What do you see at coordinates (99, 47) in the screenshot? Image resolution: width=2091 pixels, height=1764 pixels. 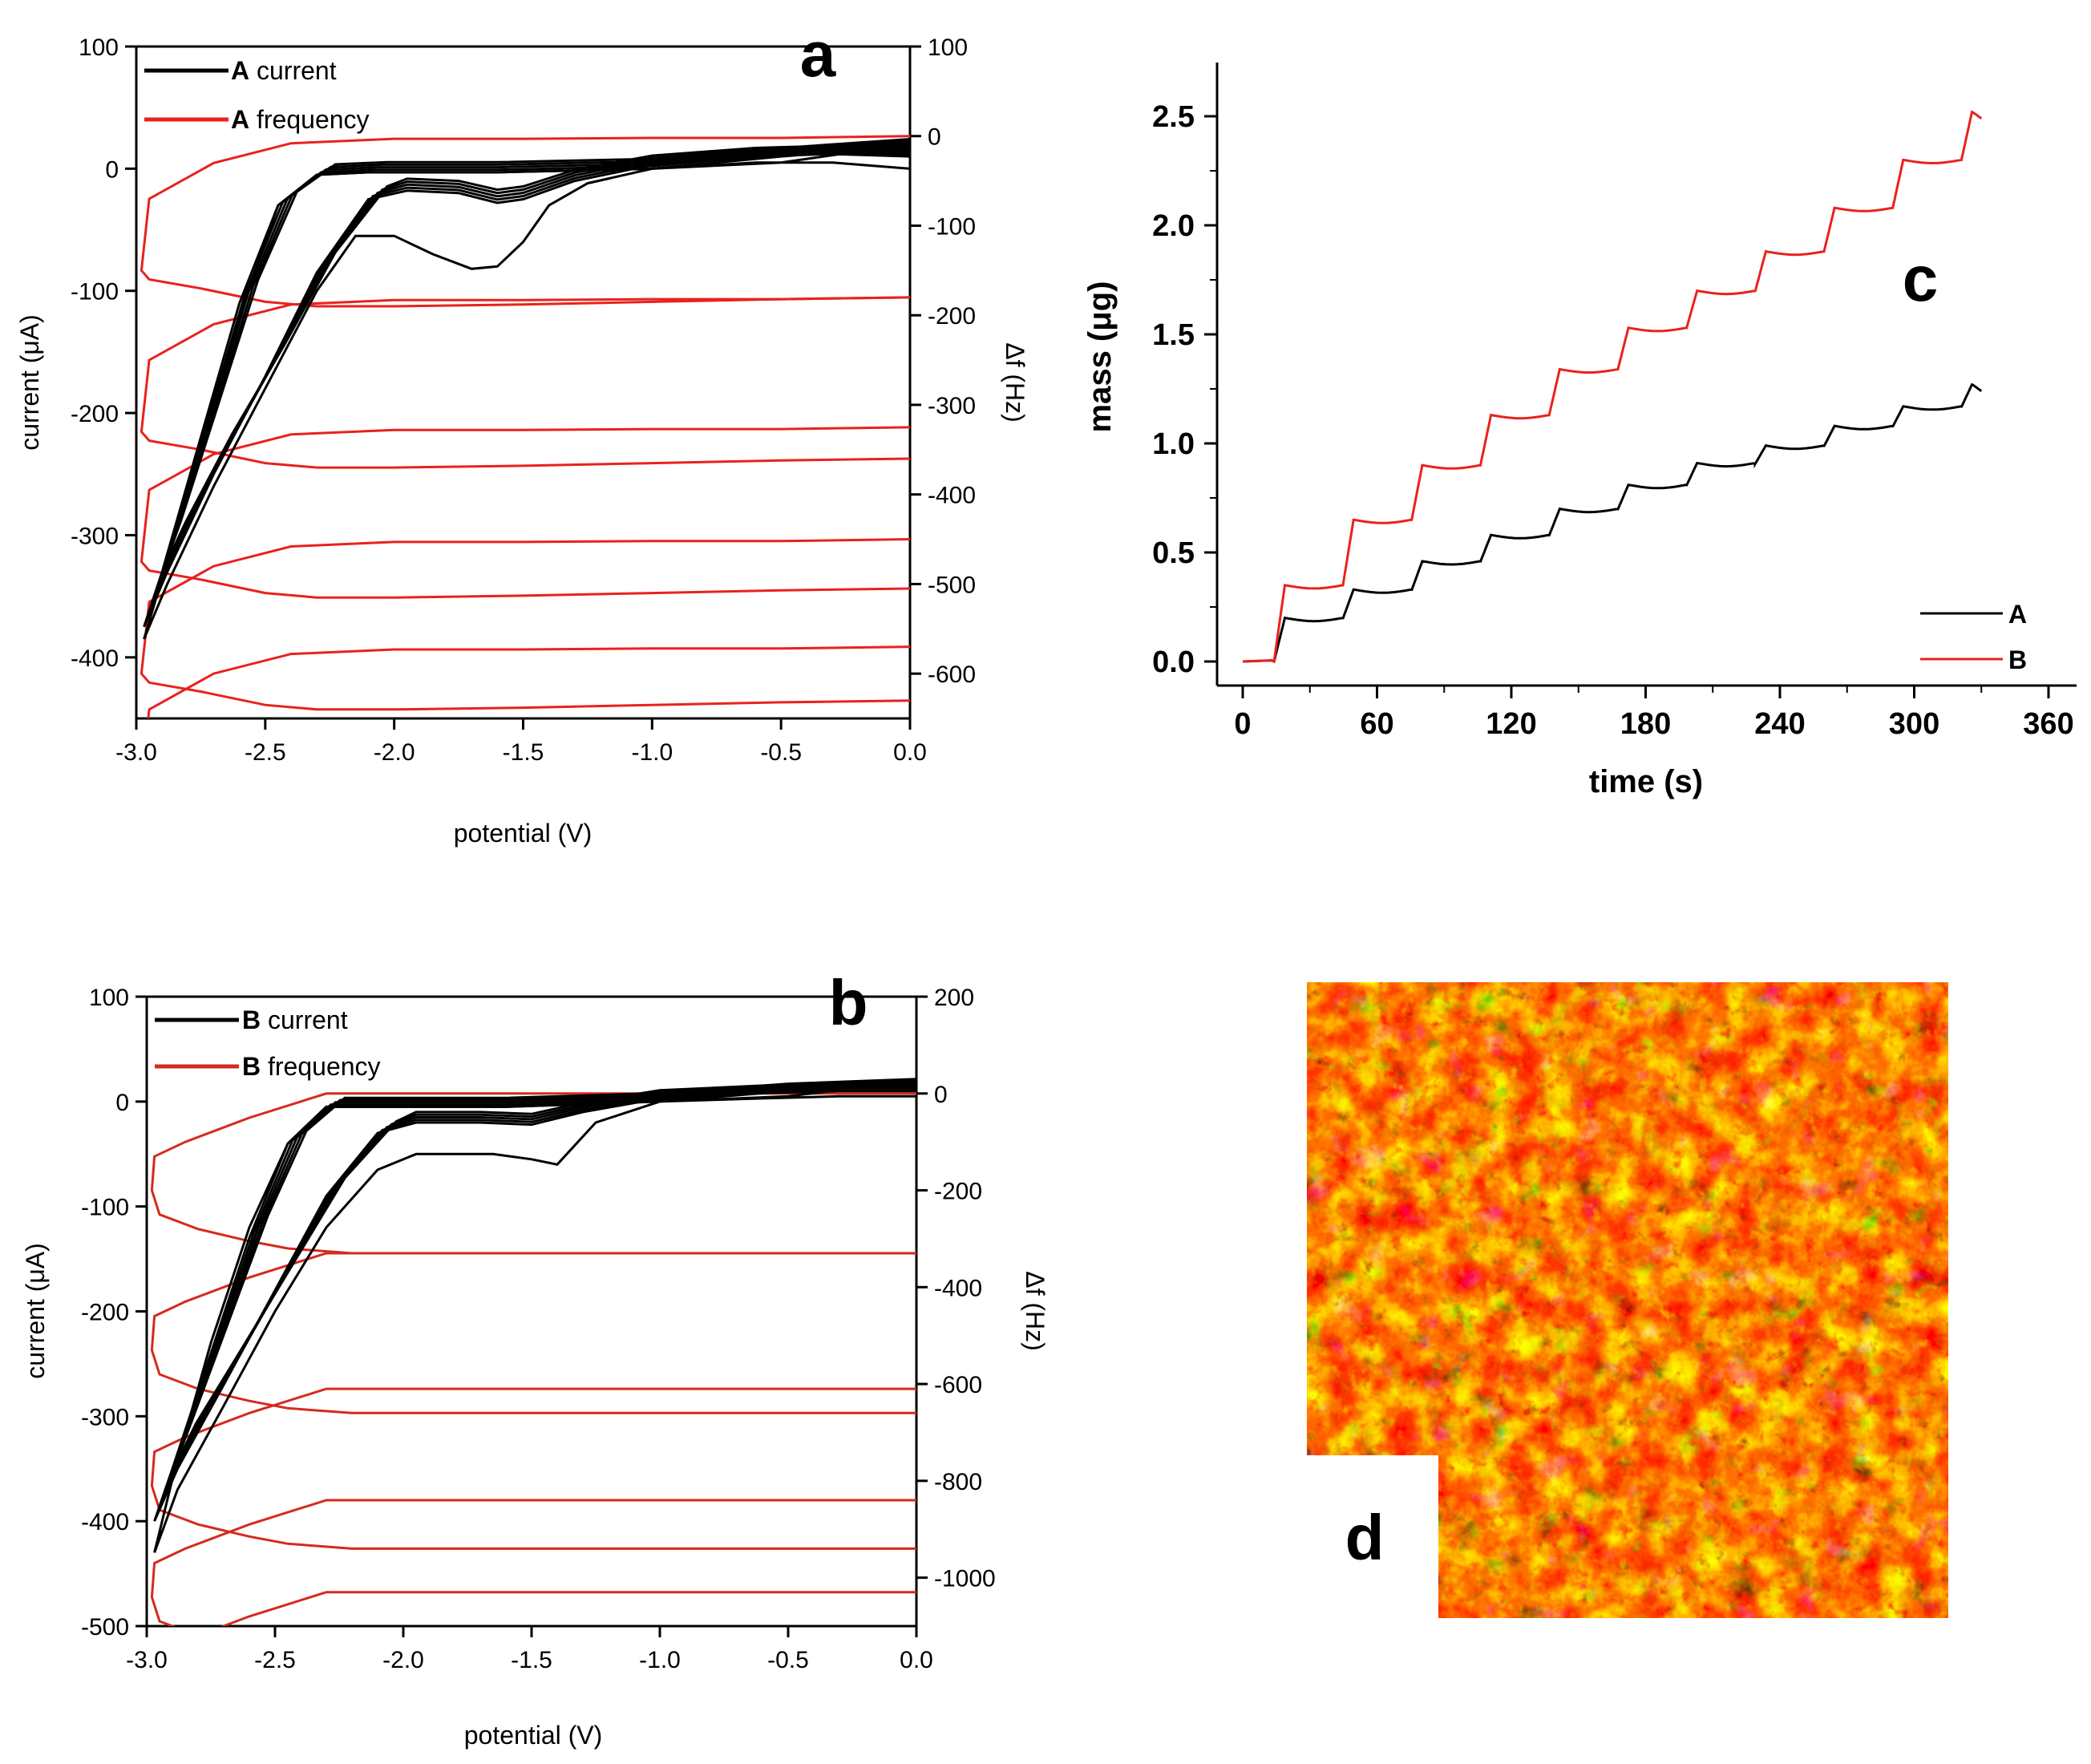 I see `ytick-label: 100` at bounding box center [99, 47].